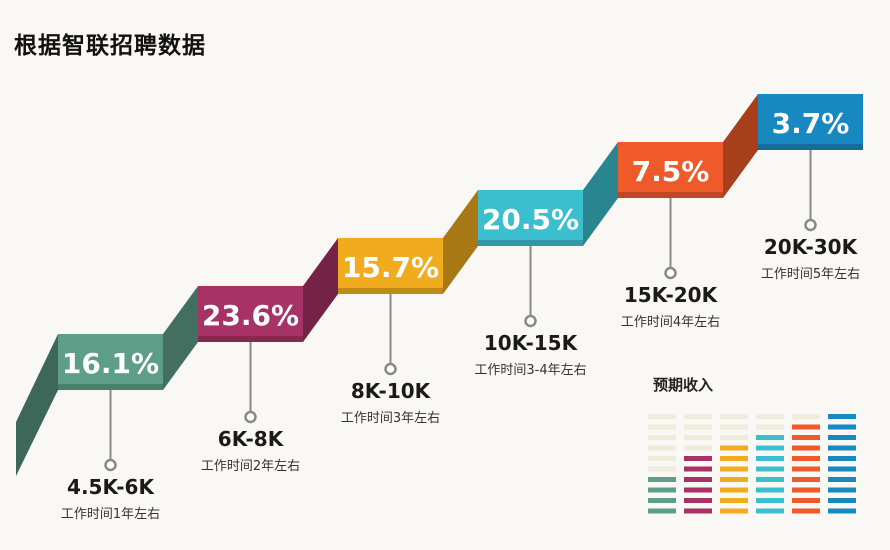 The height and width of the screenshot is (550, 890). Describe the element at coordinates (390, 418) in the screenshot. I see `category-subtitle: 工作时间3年左右` at that location.